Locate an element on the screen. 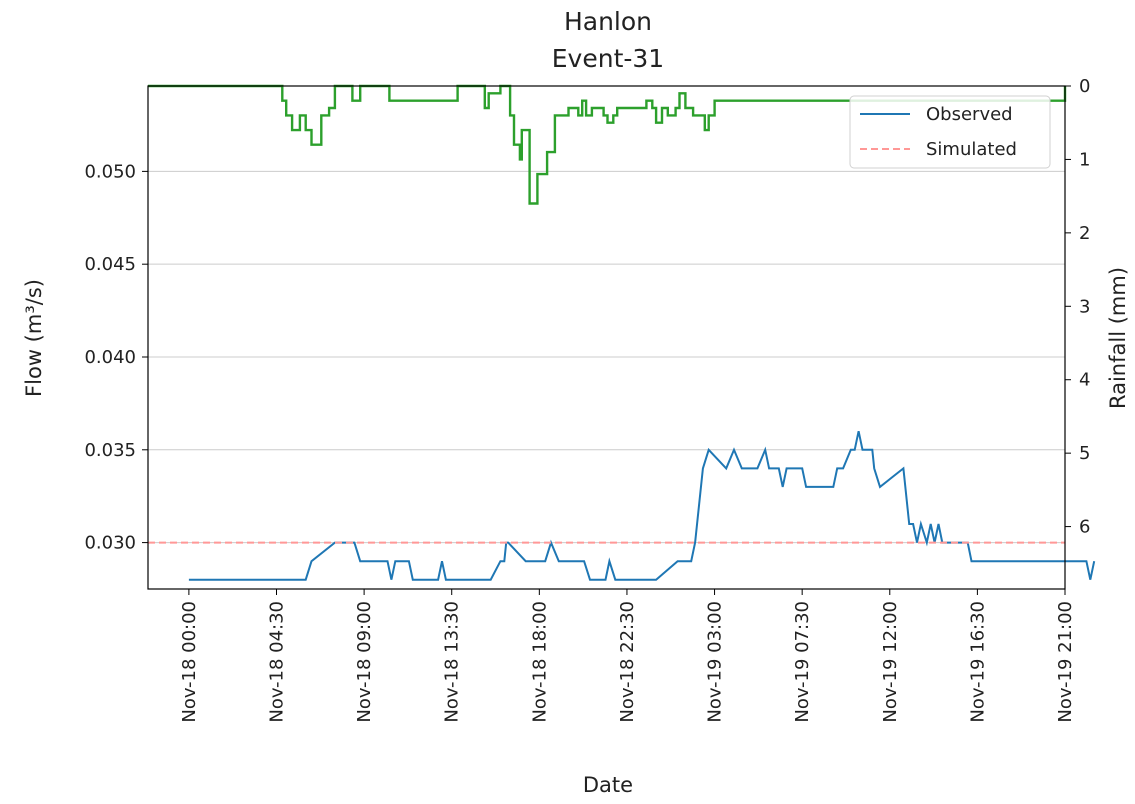  legend: Observed Simulated is located at coordinates (950, 132).